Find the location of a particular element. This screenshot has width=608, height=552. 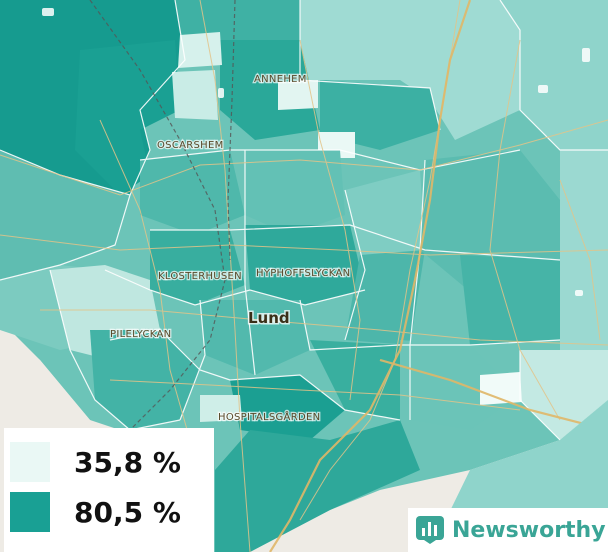

region-east-mid is located at coordinates (385, 297).